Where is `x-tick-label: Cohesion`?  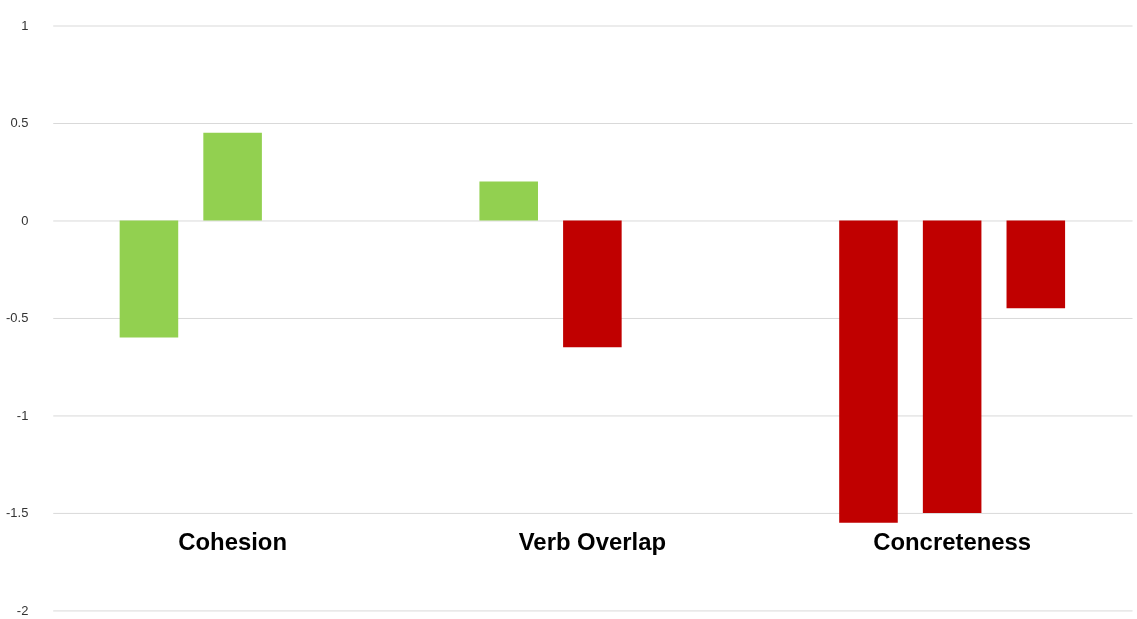
x-tick-label: Cohesion is located at coordinates (232, 542).